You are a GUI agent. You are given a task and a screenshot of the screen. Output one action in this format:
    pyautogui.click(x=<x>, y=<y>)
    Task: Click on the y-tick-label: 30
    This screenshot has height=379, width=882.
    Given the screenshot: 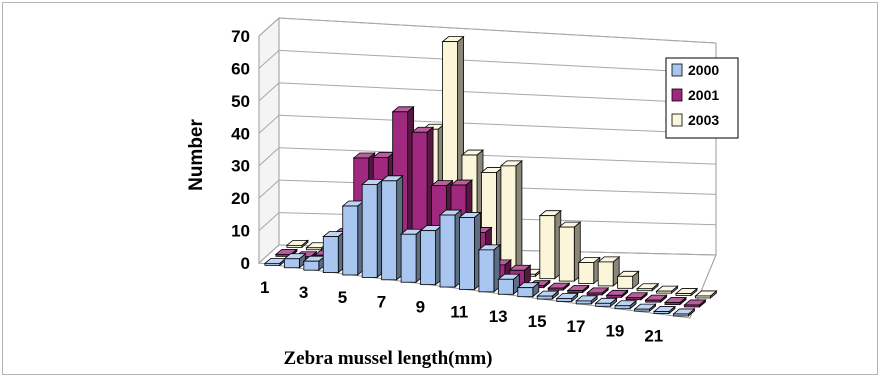 What is the action you would take?
    pyautogui.click(x=240, y=166)
    